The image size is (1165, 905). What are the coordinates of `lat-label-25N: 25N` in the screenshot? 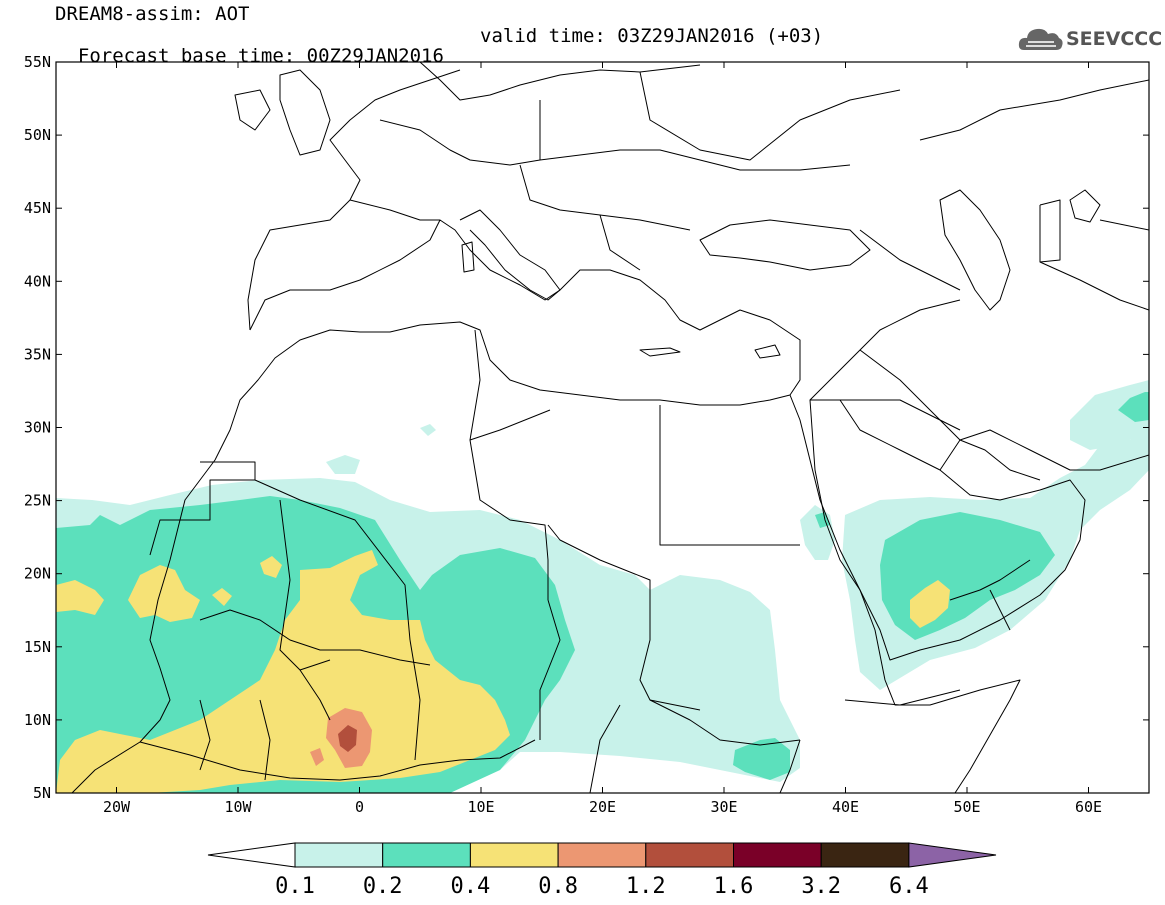 It's located at (37, 501).